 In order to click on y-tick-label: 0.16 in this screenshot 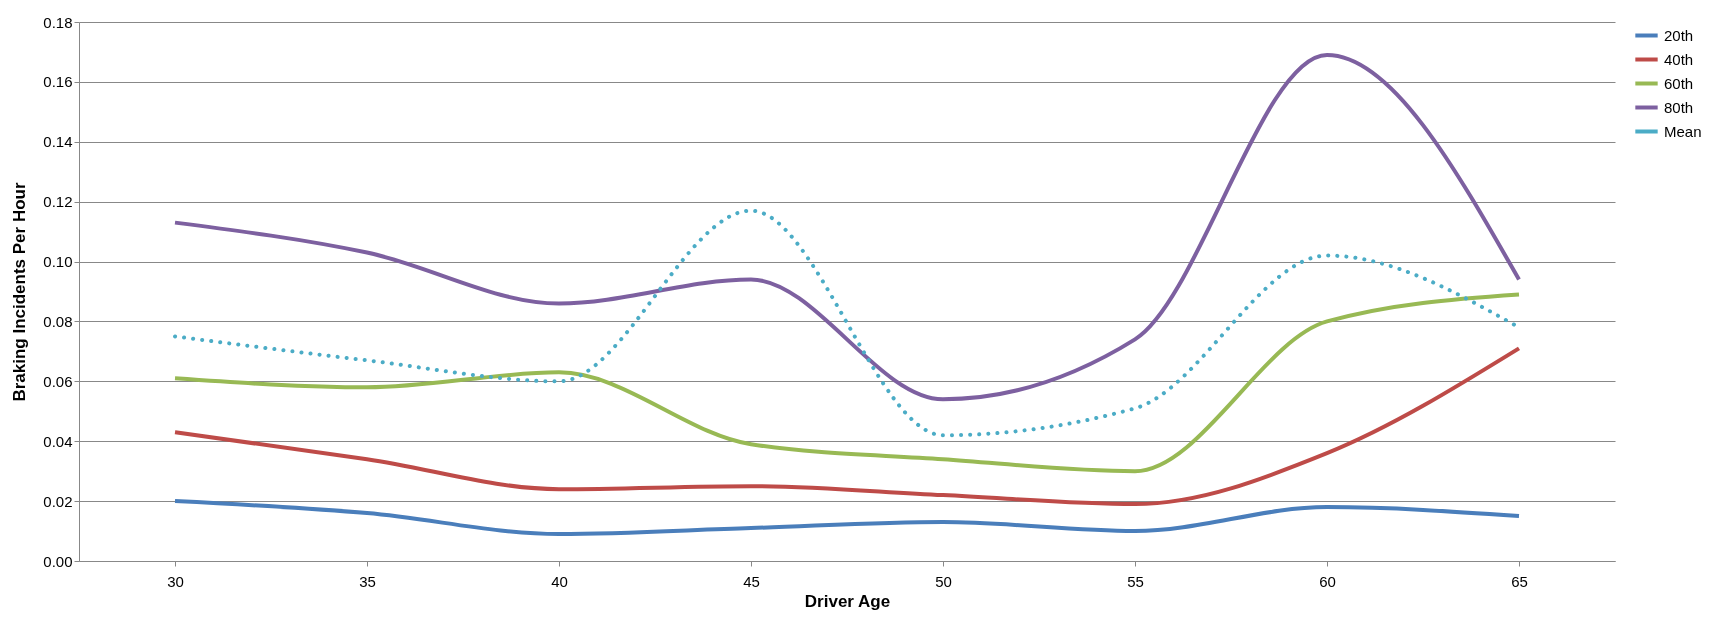, I will do `click(58, 82)`.